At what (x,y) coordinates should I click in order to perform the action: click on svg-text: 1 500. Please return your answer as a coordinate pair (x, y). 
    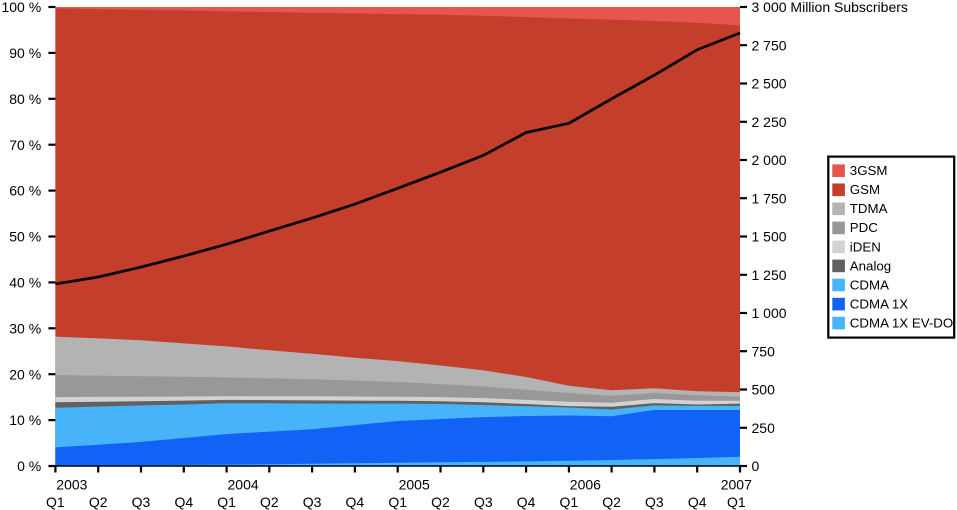
    Looking at the image, I should click on (769, 237).